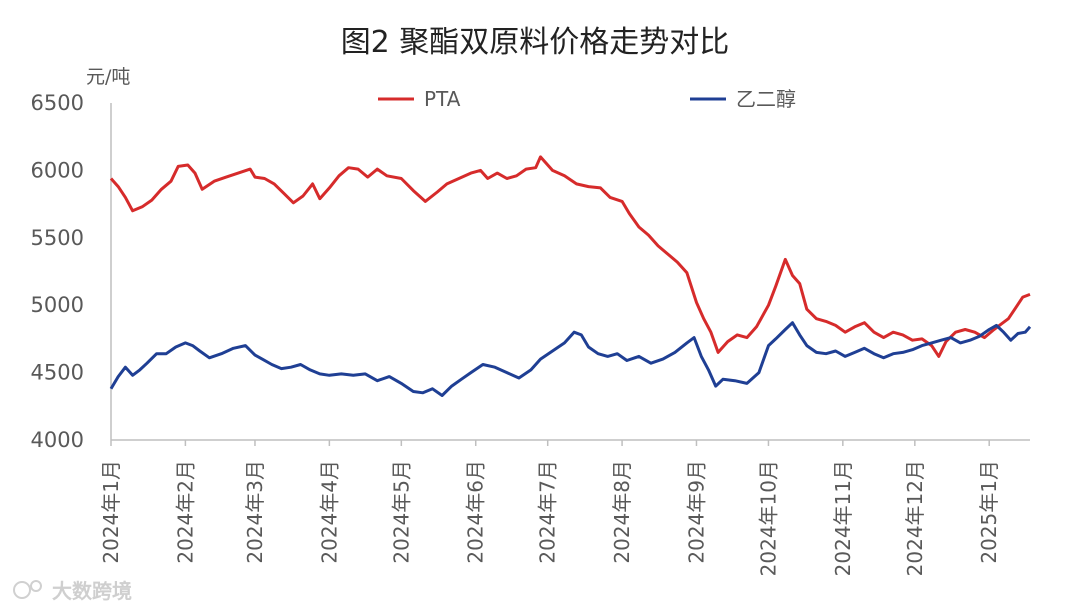  I want to click on y-tick-label: 6500, so click(57, 103).